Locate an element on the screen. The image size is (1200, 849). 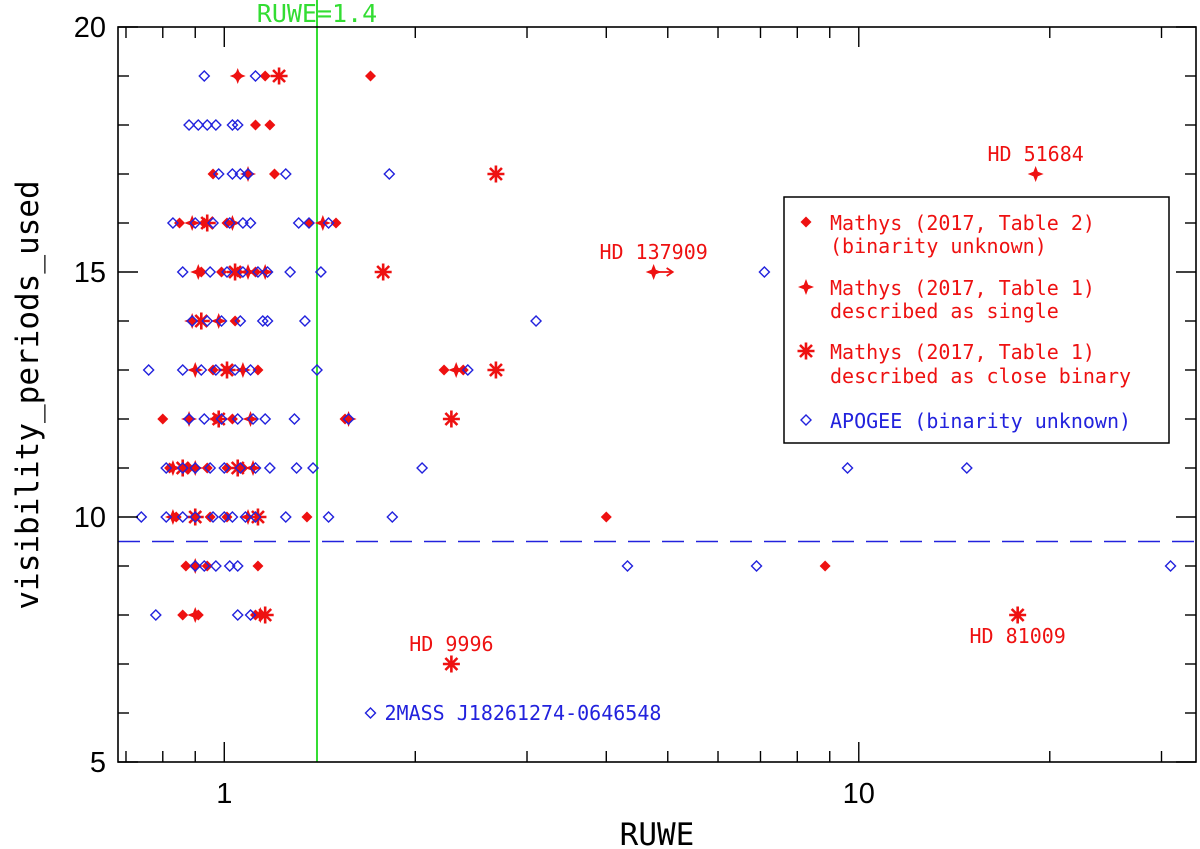
y-tick-label-15: 15 is located at coordinates (90, 273).